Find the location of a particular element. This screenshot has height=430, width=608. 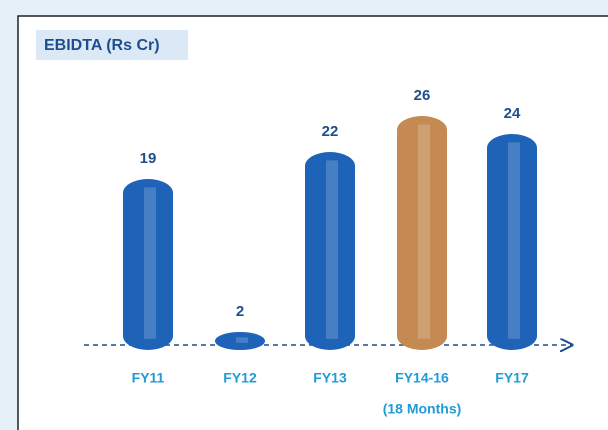

x-tick-label: FY11 is located at coordinates (148, 378).